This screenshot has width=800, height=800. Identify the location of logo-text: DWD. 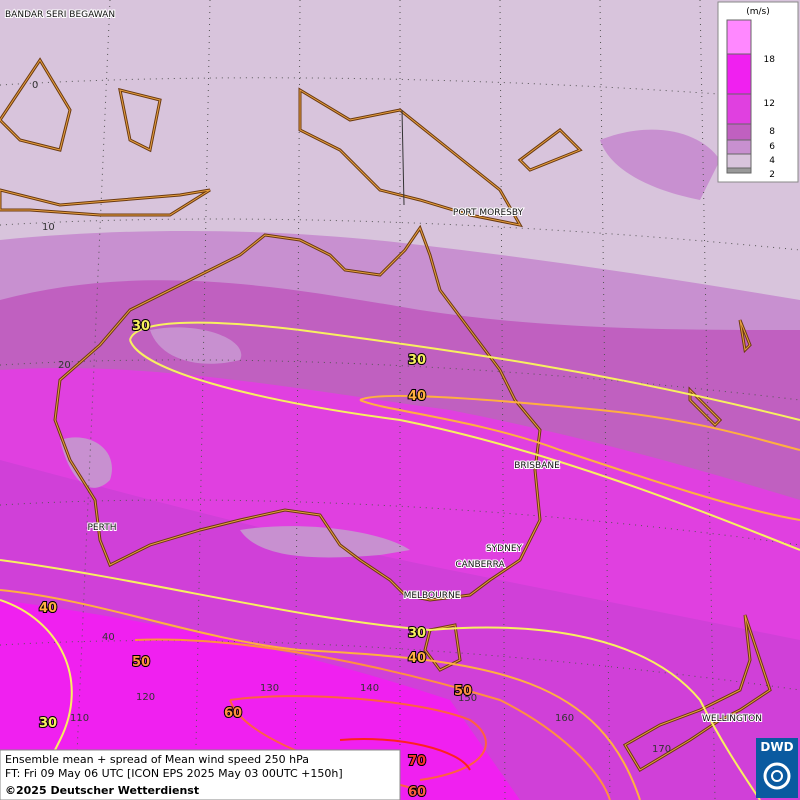
(776, 747).